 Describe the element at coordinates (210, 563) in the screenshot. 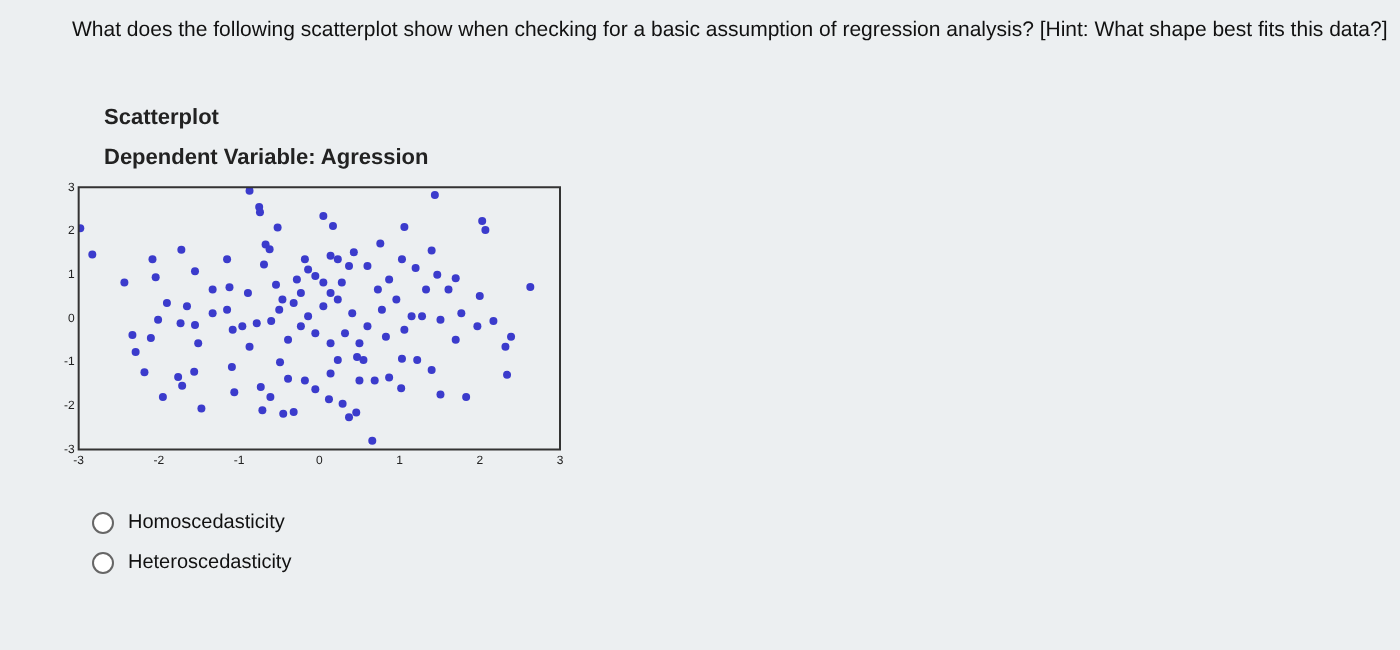

I see `text: Heteroscedasticity` at that location.